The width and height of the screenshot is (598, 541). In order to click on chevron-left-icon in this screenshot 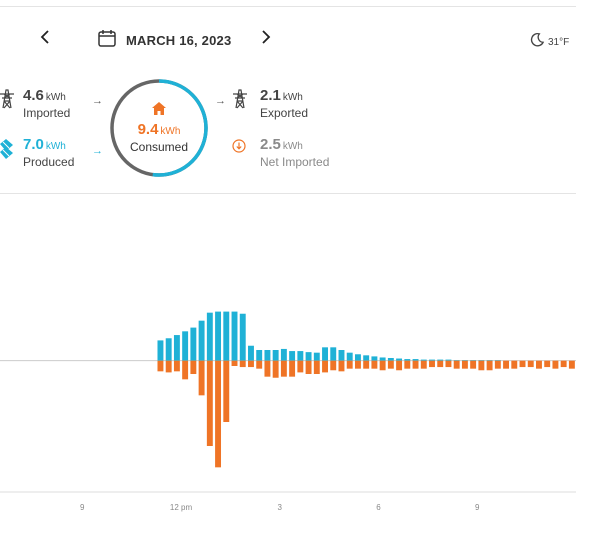, I will do `click(45, 39)`.